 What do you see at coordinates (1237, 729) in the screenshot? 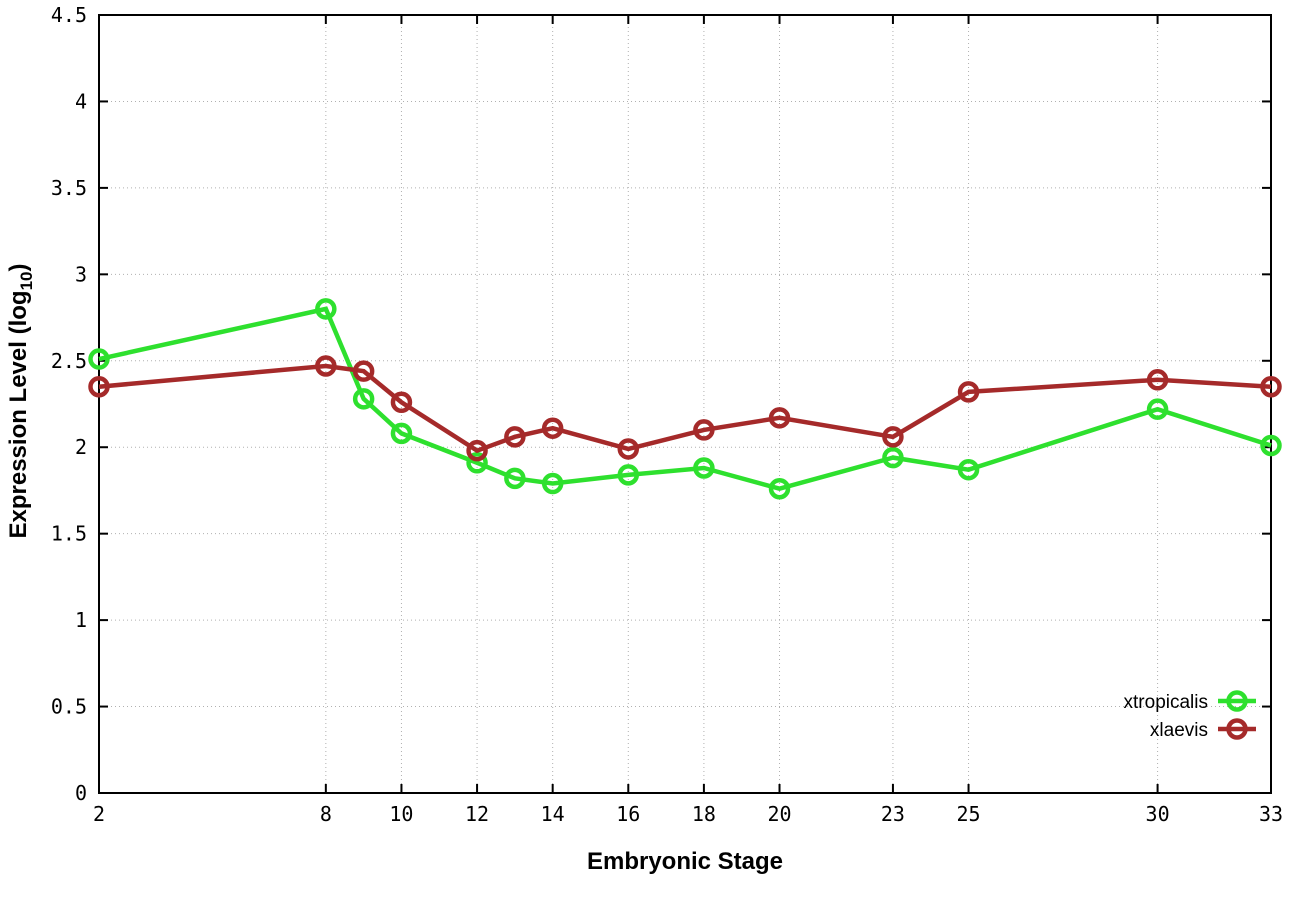
I see `legend-marker-xlaevis` at bounding box center [1237, 729].